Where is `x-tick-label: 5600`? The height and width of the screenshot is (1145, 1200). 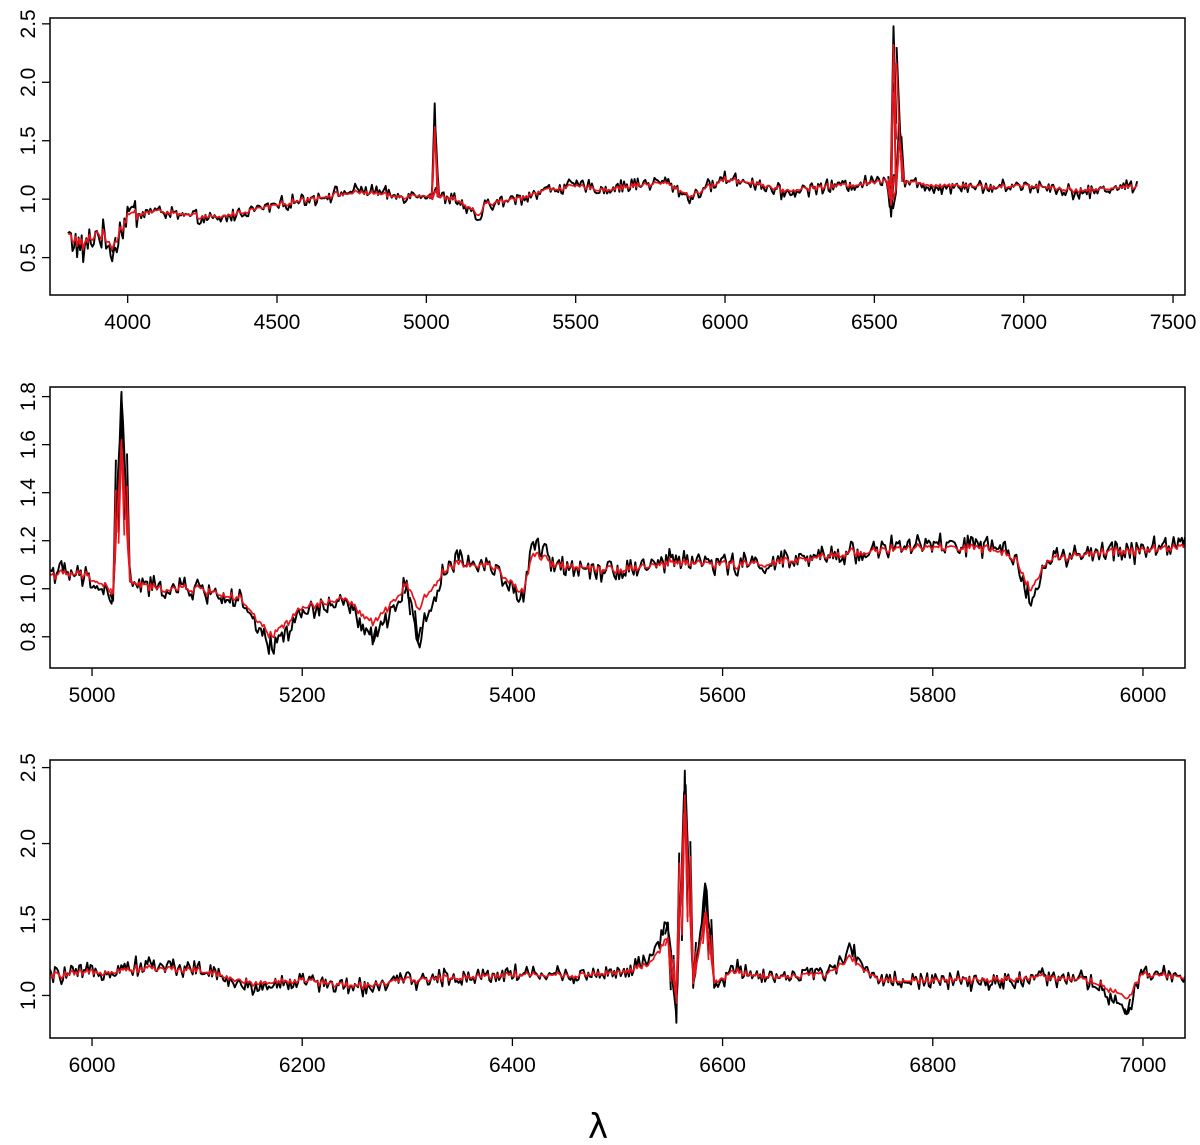 x-tick-label: 5600 is located at coordinates (722, 695).